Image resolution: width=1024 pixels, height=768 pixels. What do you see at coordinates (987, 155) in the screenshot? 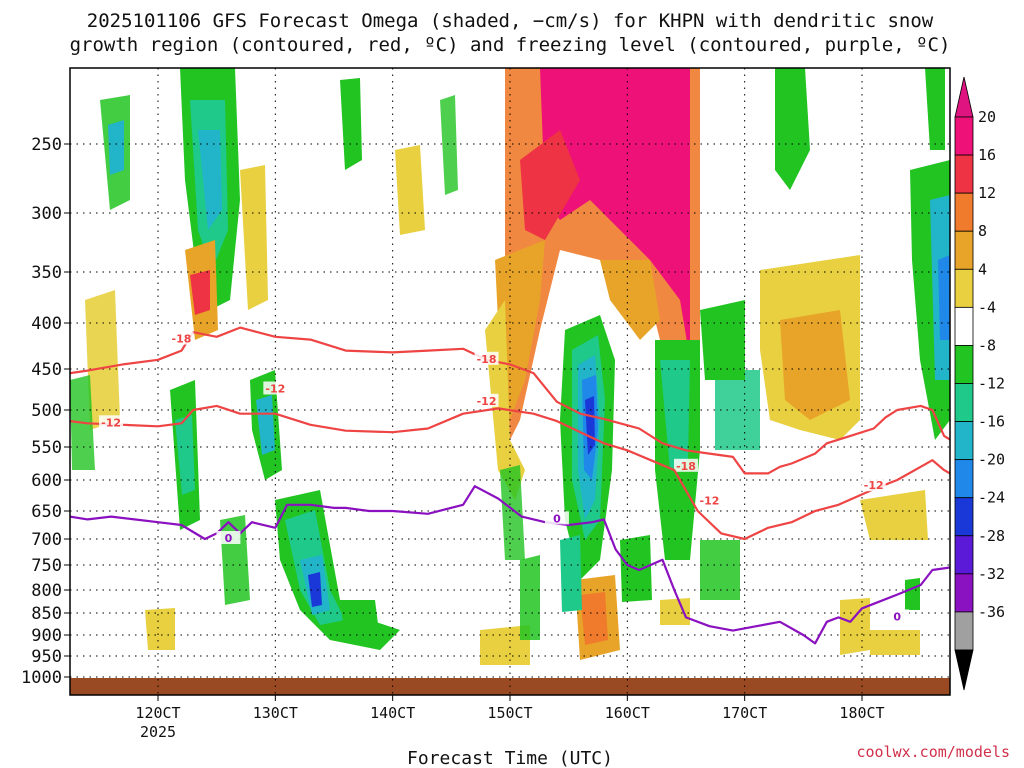
I see `colorbar-label-16: 16` at bounding box center [987, 155].